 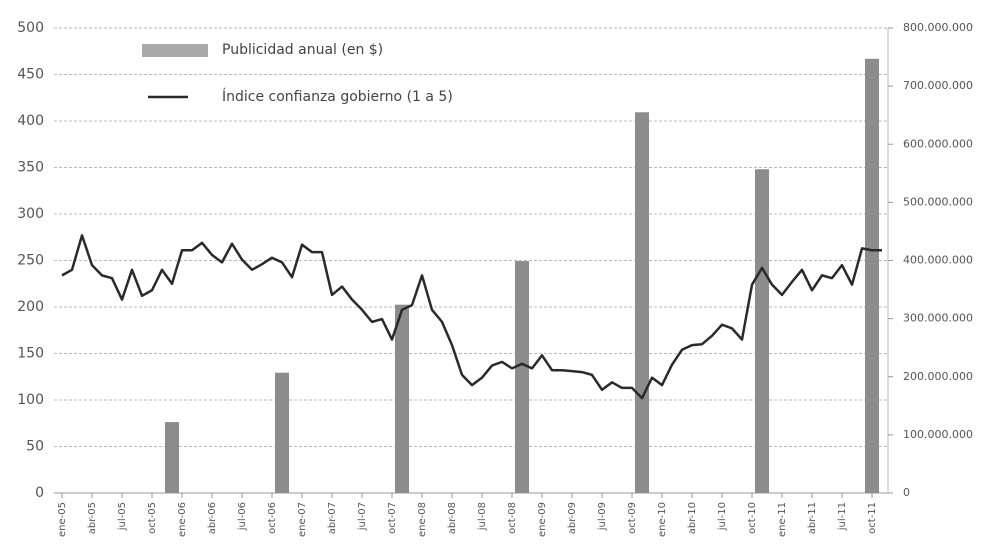 I want to click on x-tick-label: oct-09, so click(x=632, y=518).